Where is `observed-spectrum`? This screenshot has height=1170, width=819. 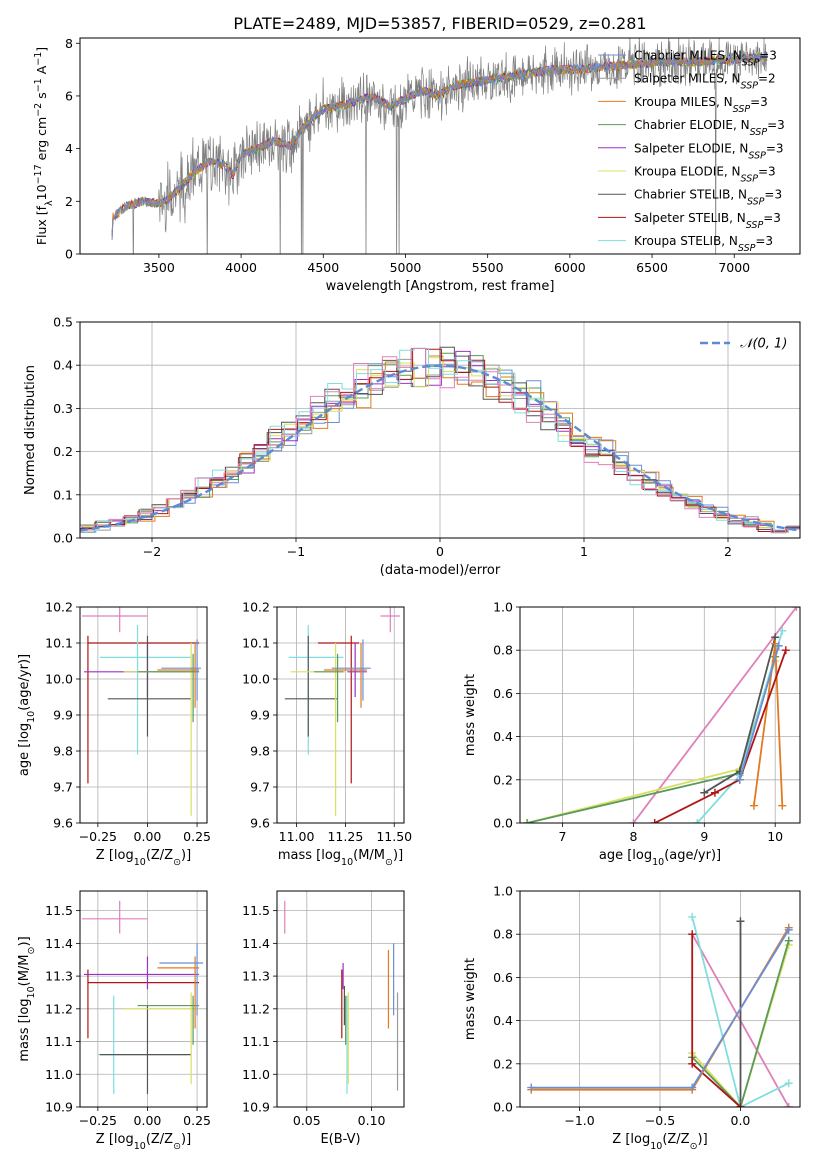 observed-spectrum is located at coordinates (439, 146).